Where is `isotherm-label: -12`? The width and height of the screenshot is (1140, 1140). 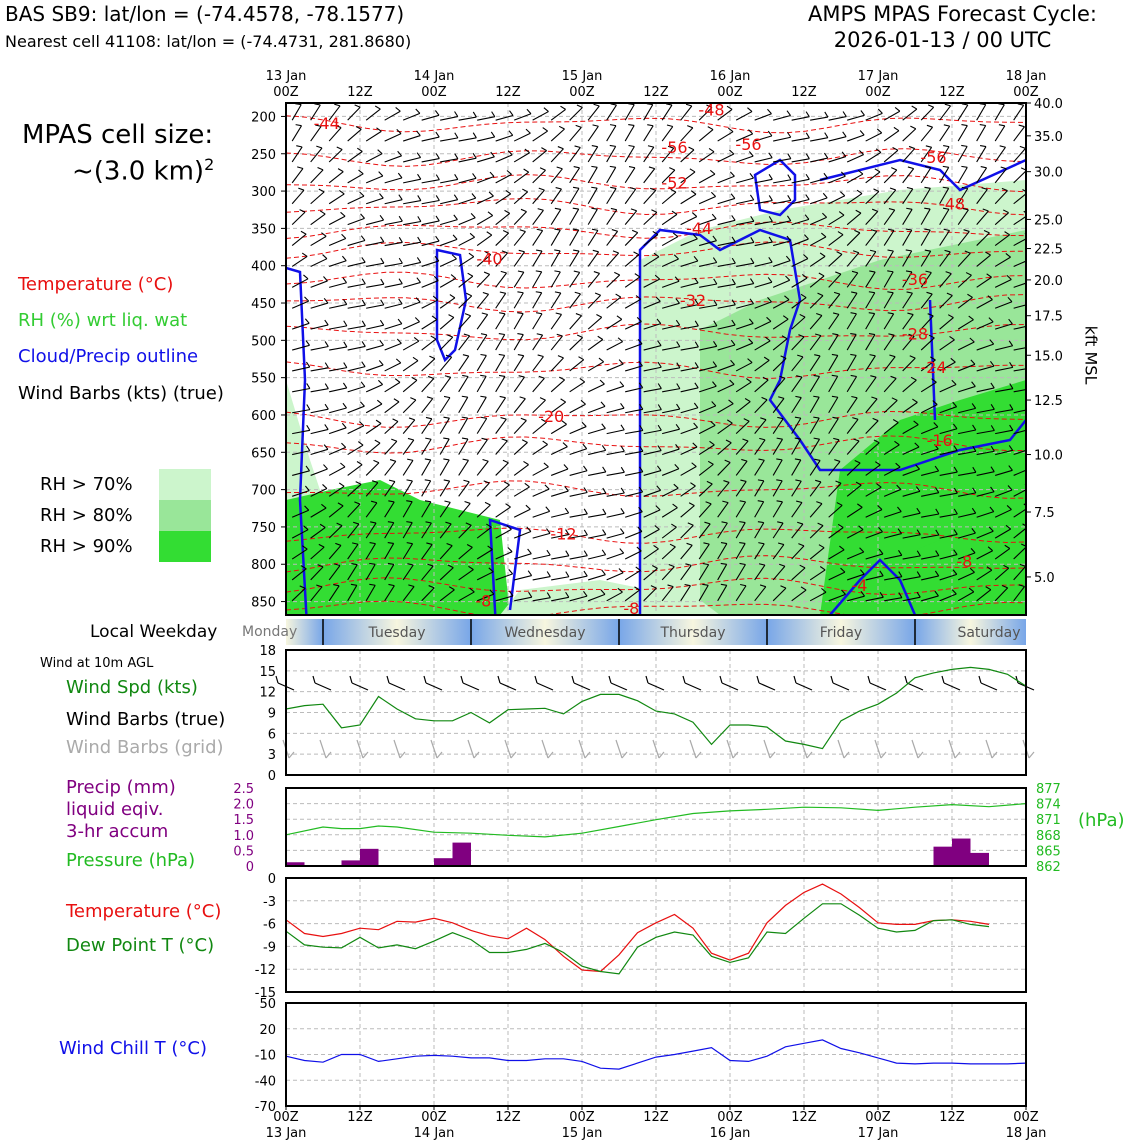
isotherm-label: -12 is located at coordinates (563, 533).